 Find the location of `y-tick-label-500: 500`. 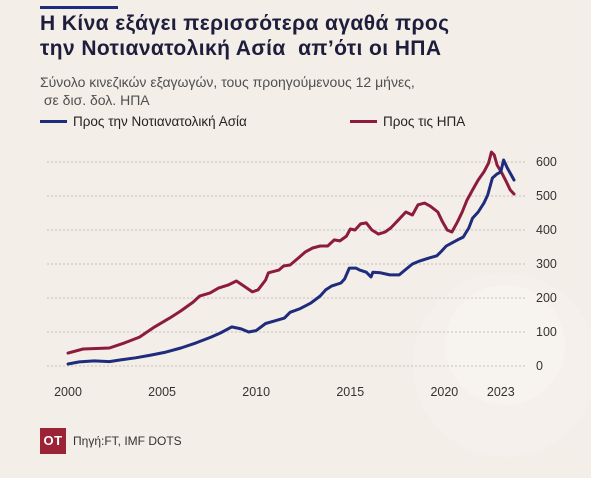

y-tick-label-500: 500 is located at coordinates (546, 196).